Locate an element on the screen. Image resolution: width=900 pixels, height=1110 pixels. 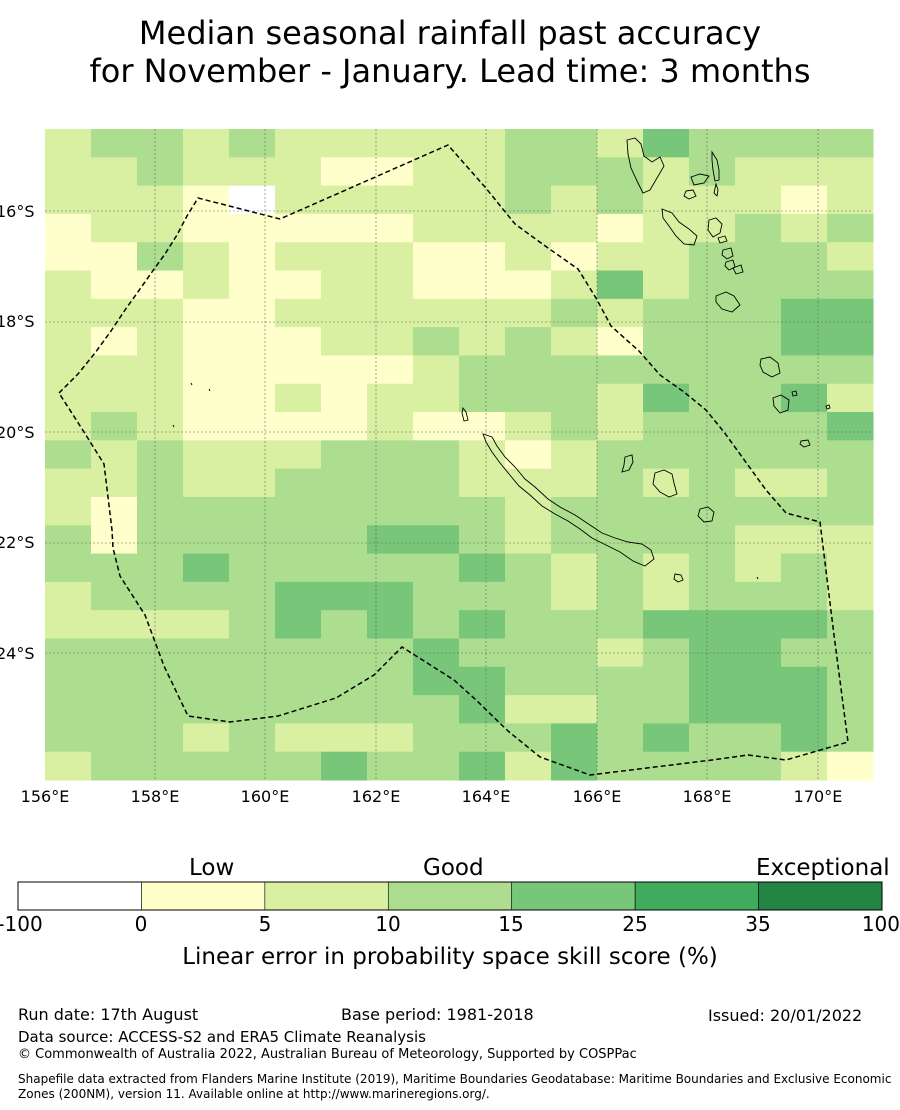
colorbar is located at coordinates (450, 896).